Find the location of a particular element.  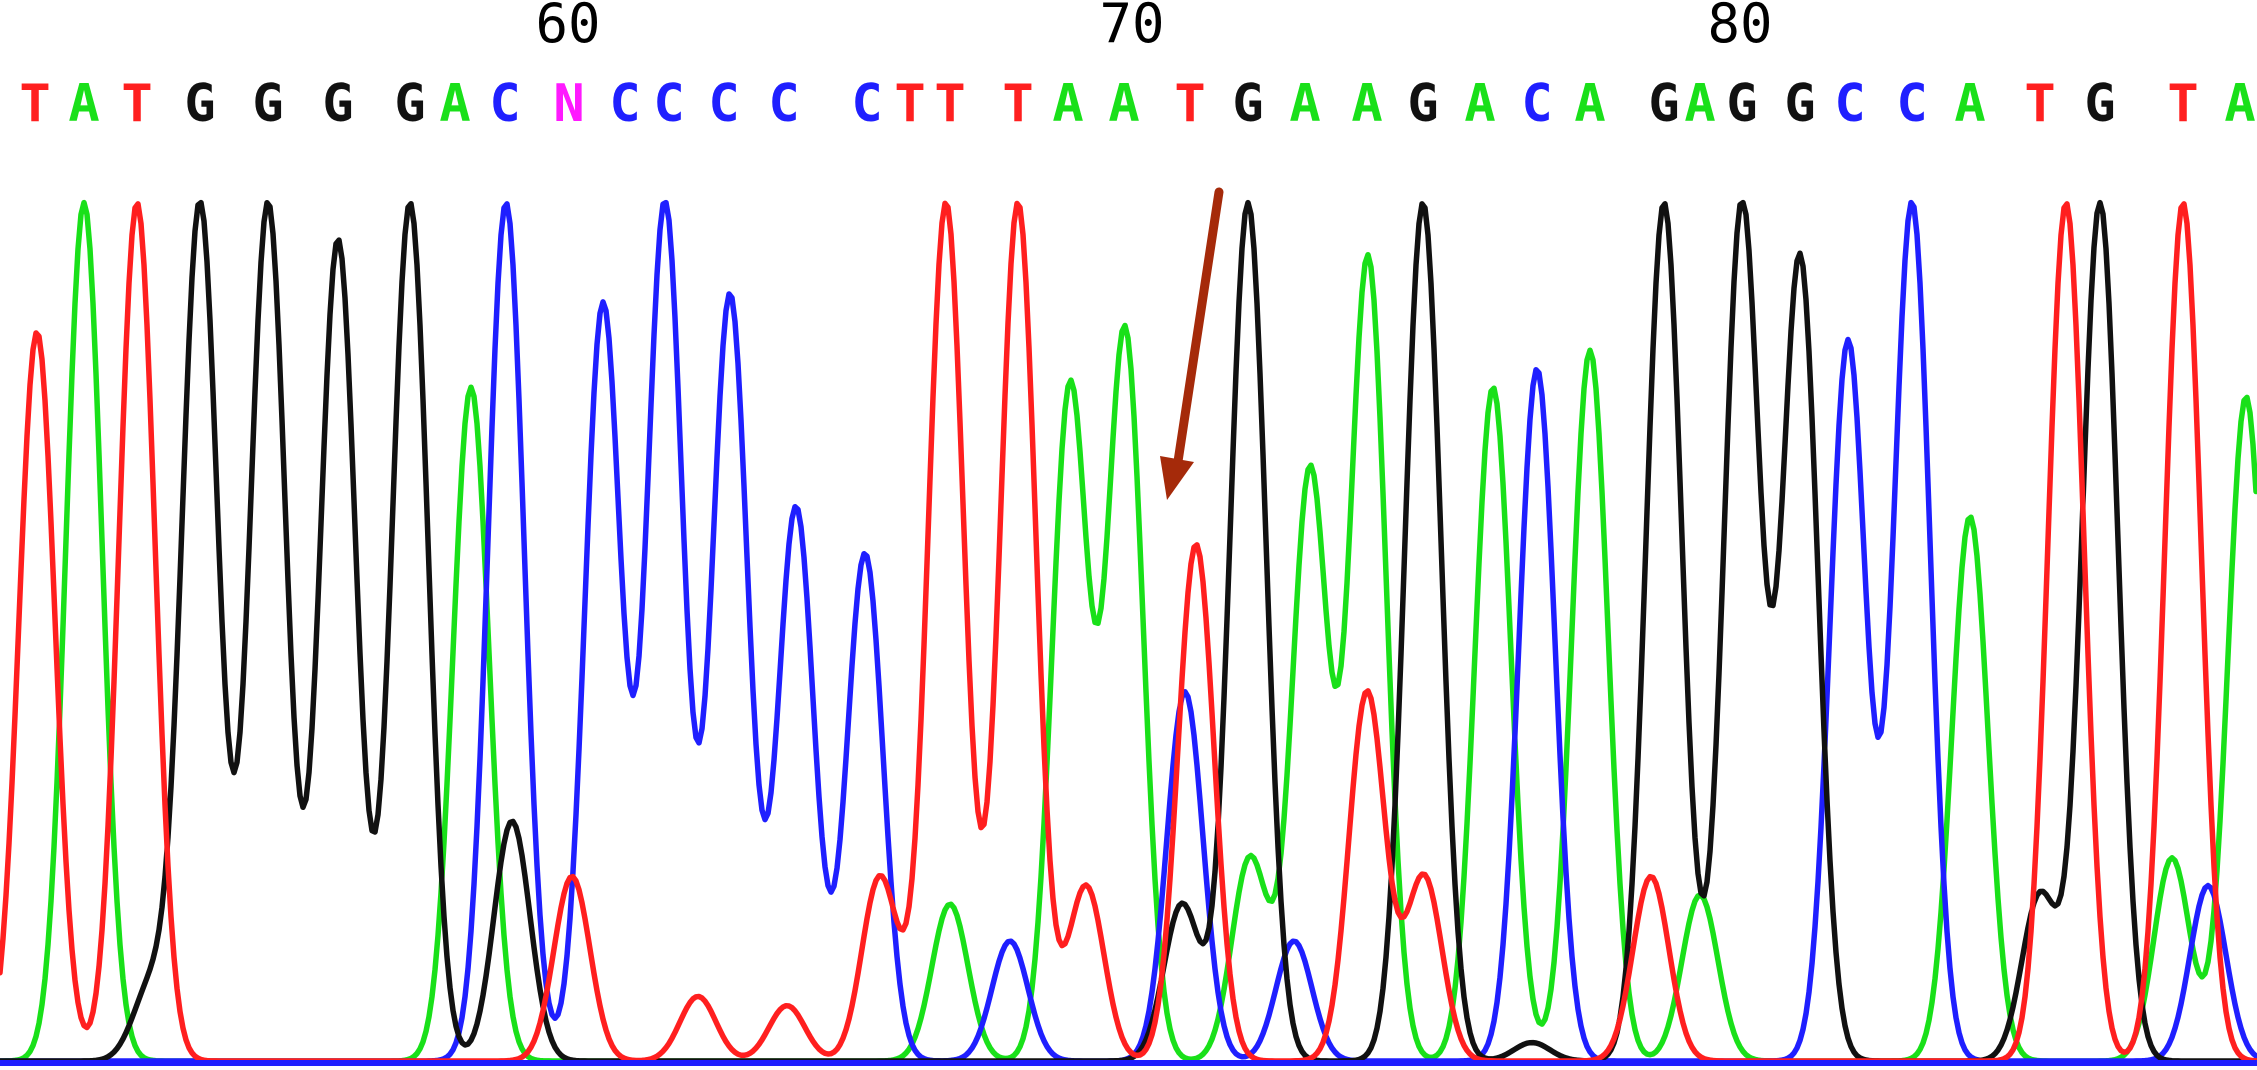

base-call-30: G is located at coordinates (1741, 104).